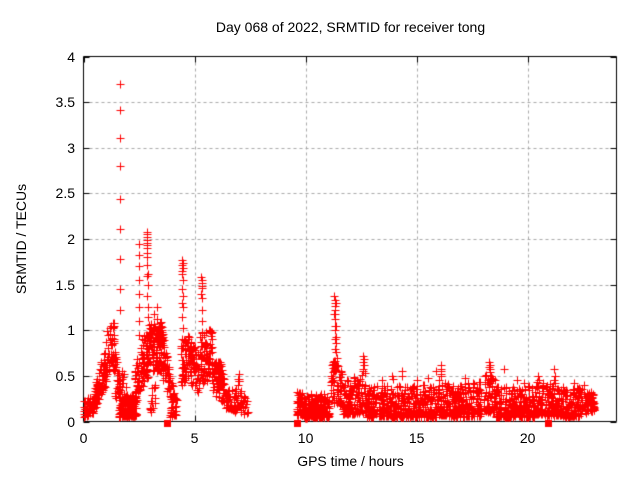 This screenshot has height=480, width=640. What do you see at coordinates (350, 461) in the screenshot?
I see `x-axis-label: GPS time / hours` at bounding box center [350, 461].